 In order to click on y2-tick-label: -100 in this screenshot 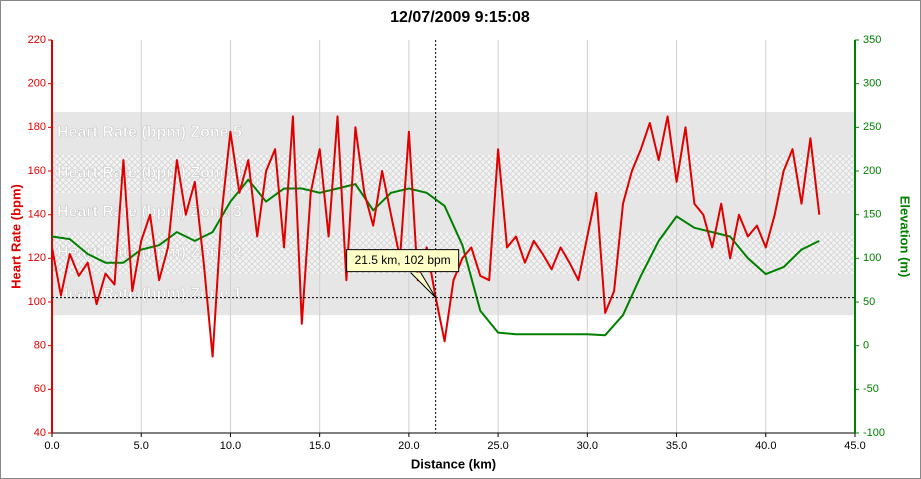, I will do `click(874, 433)`.